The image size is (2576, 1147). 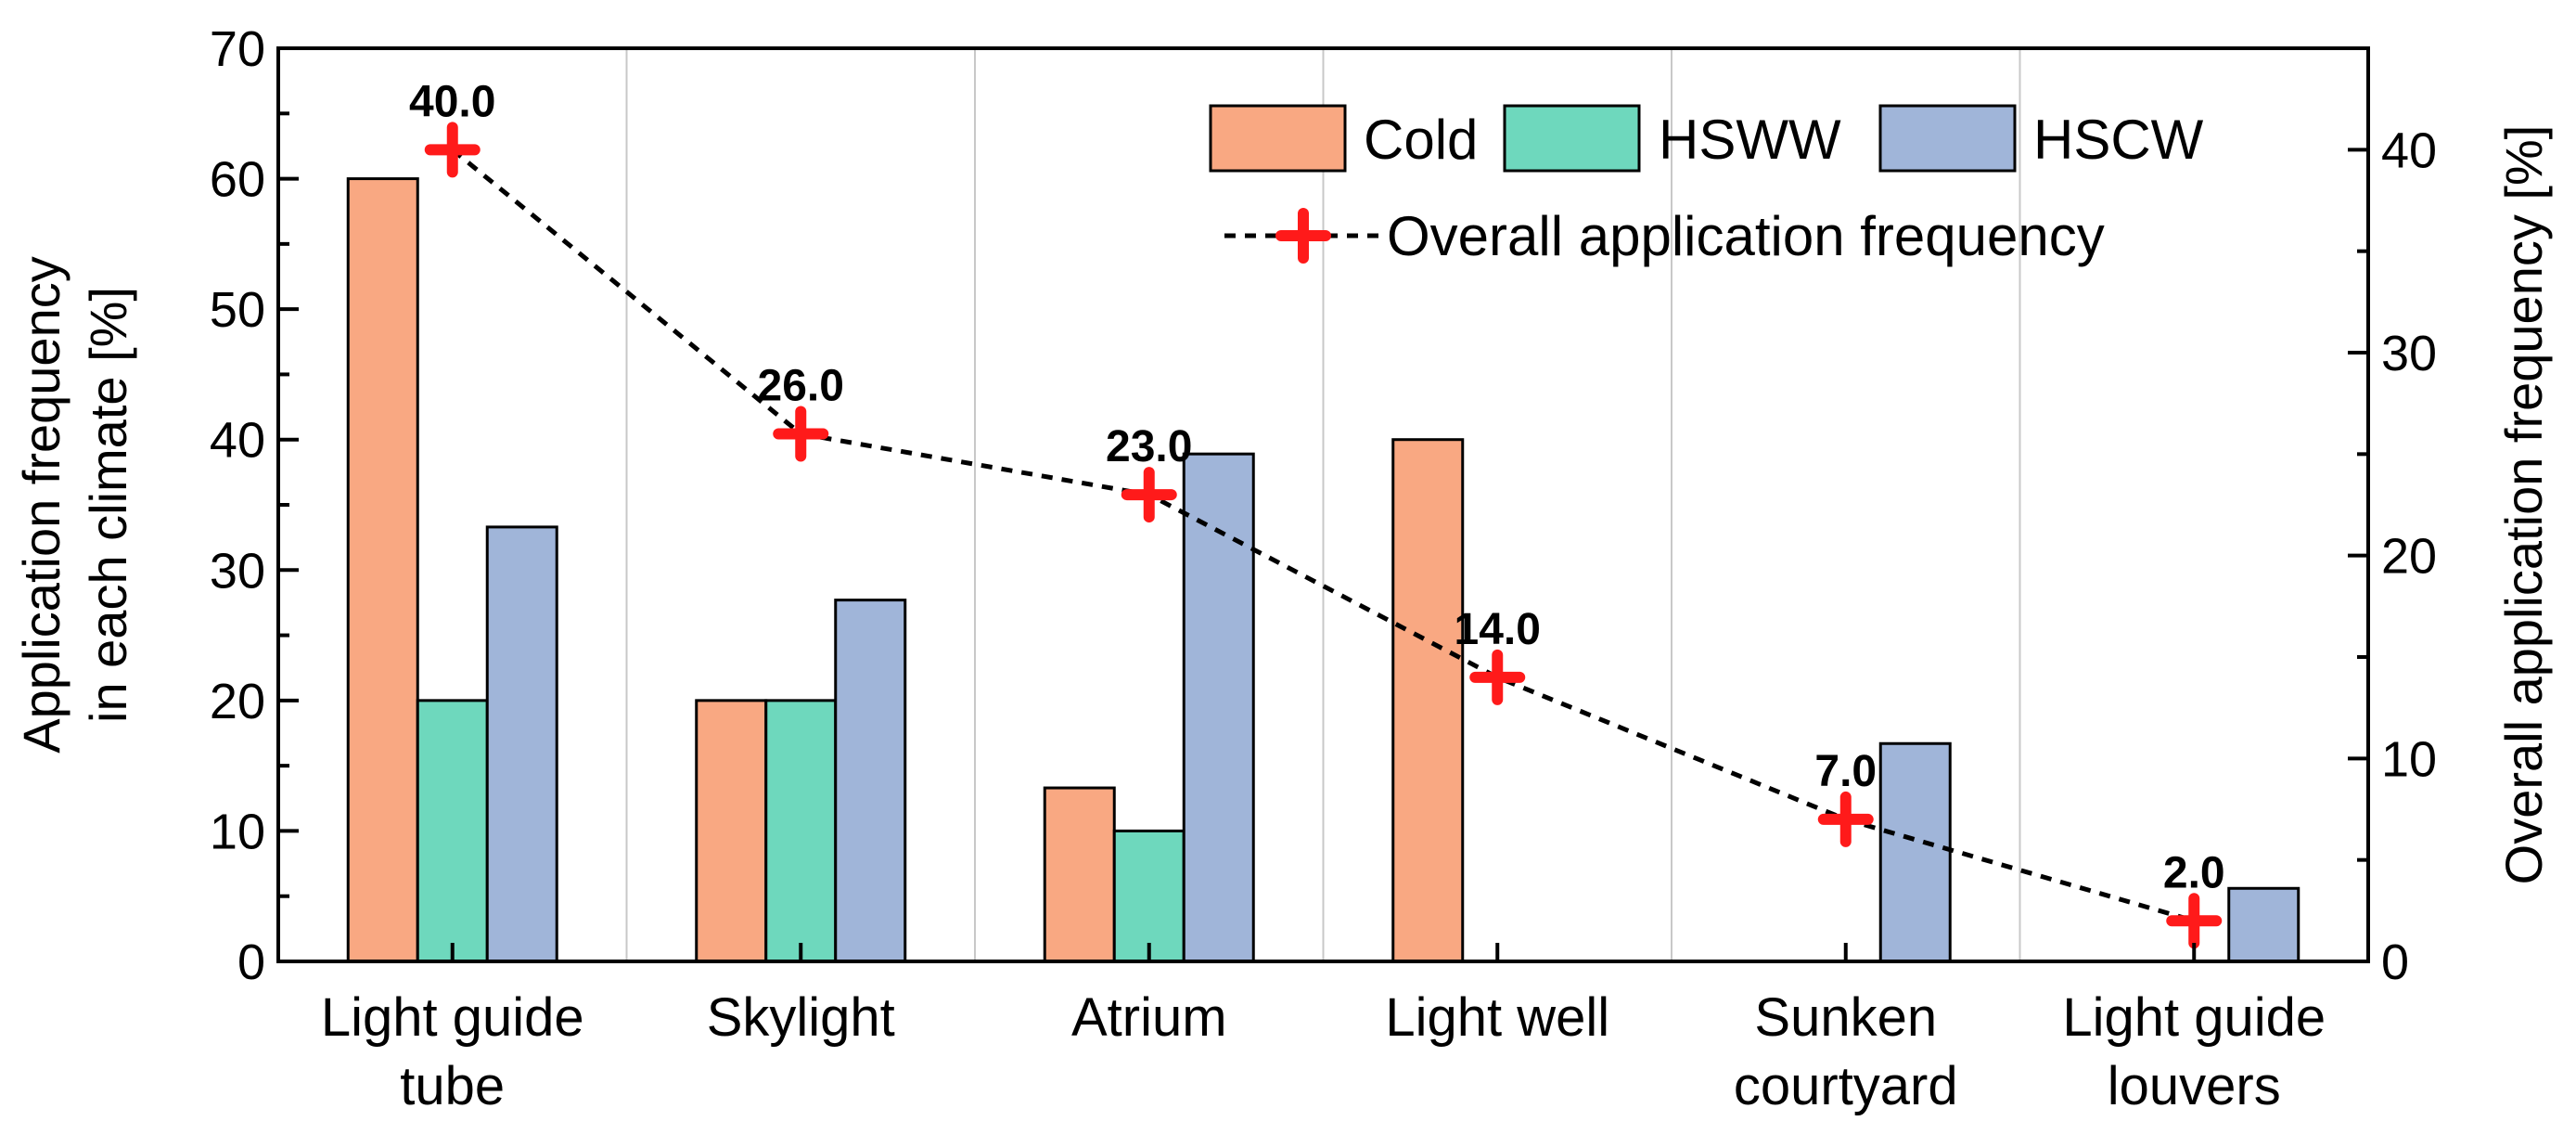 I want to click on legend-label-hsww: HSWW, so click(x=1750, y=140).